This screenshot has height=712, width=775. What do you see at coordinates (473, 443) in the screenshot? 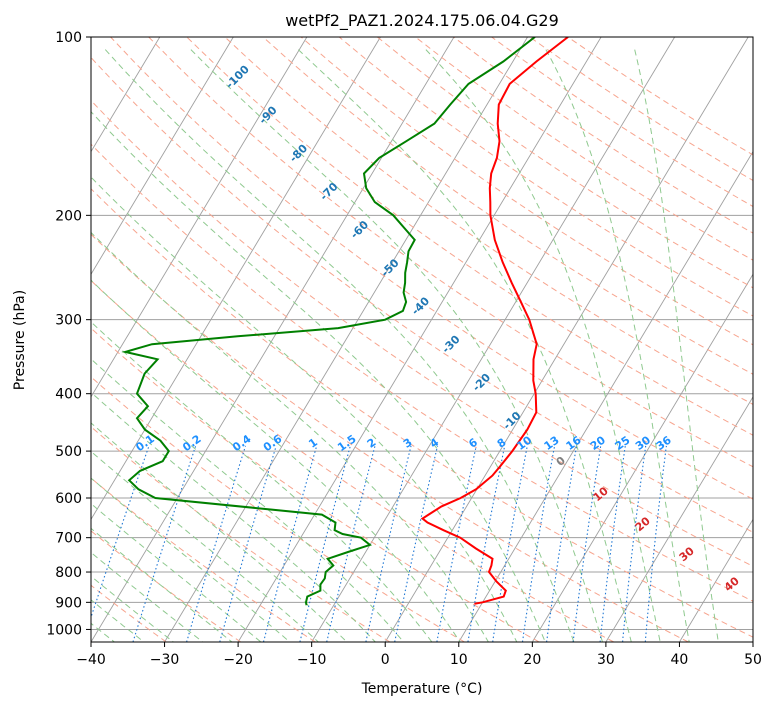
I see `mixing-ratio-label: 6` at bounding box center [473, 443].